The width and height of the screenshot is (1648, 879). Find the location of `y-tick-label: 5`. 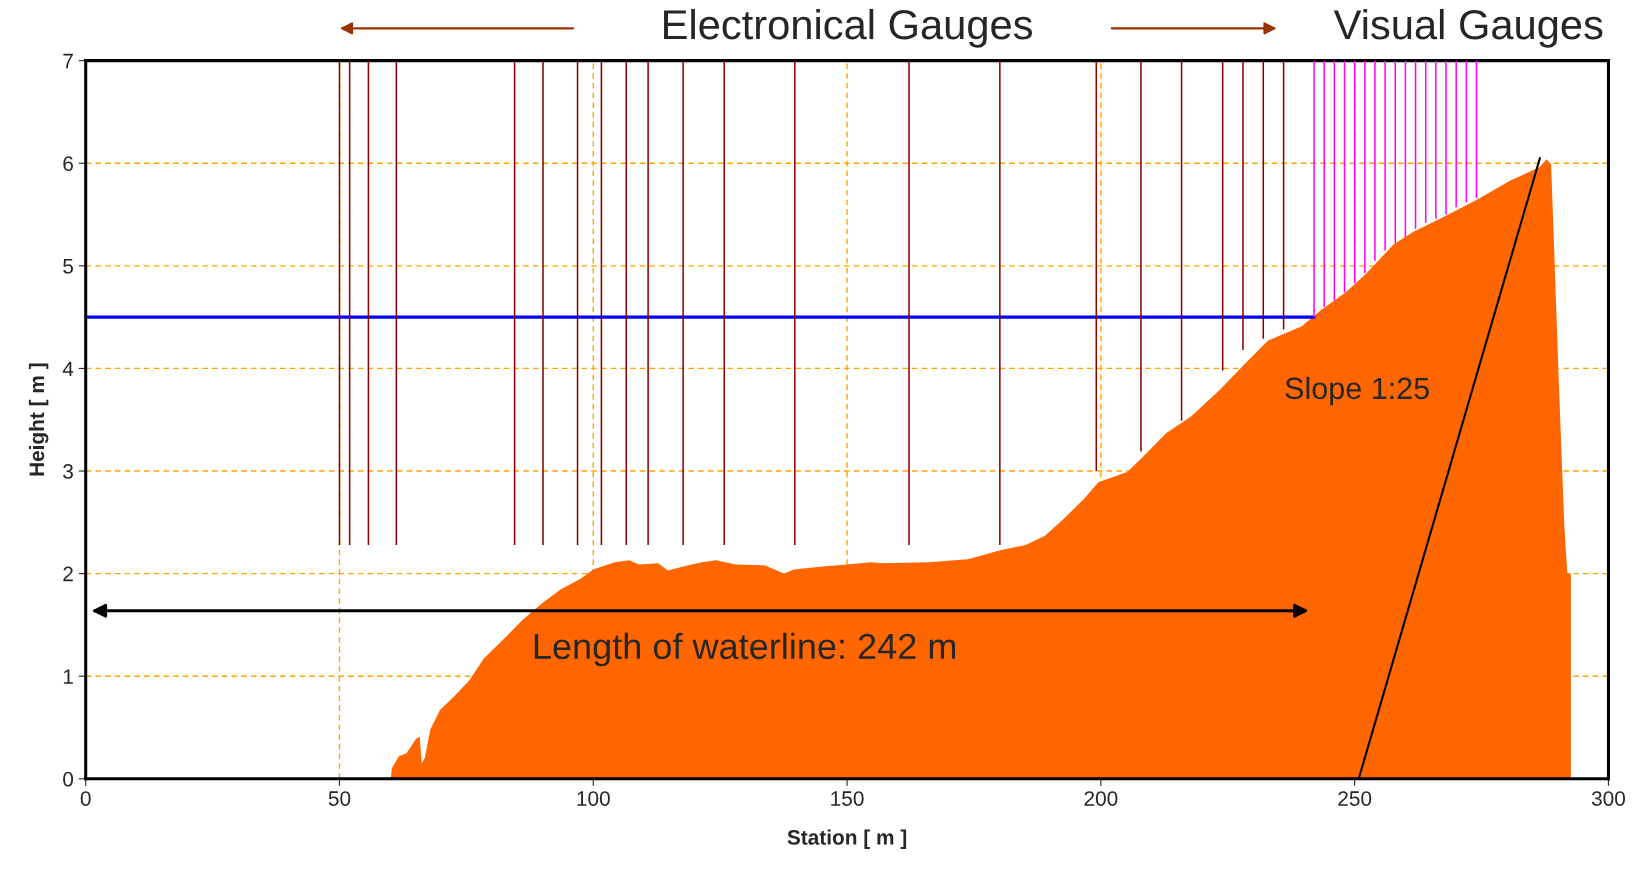

y-tick-label: 5 is located at coordinates (68, 266).